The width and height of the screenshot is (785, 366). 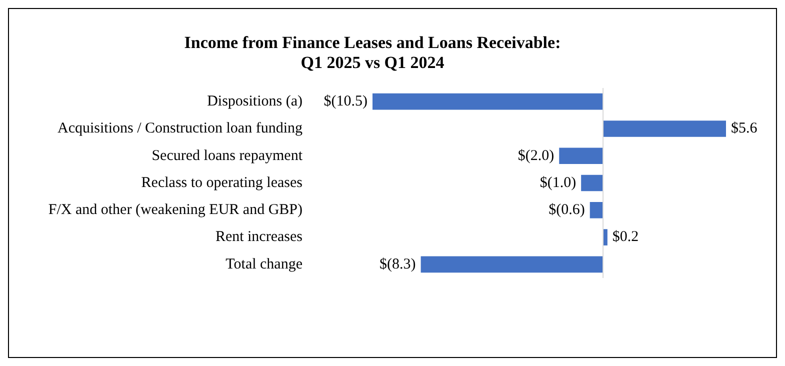 I want to click on data-label: $(10.5), so click(x=346, y=102).